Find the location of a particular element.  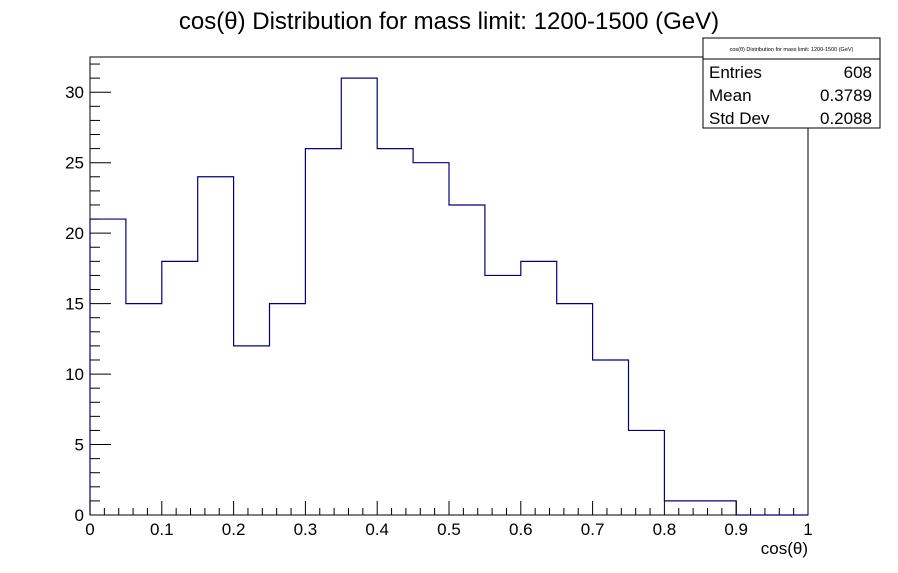

x-tick-label: 0.9 is located at coordinates (736, 529).